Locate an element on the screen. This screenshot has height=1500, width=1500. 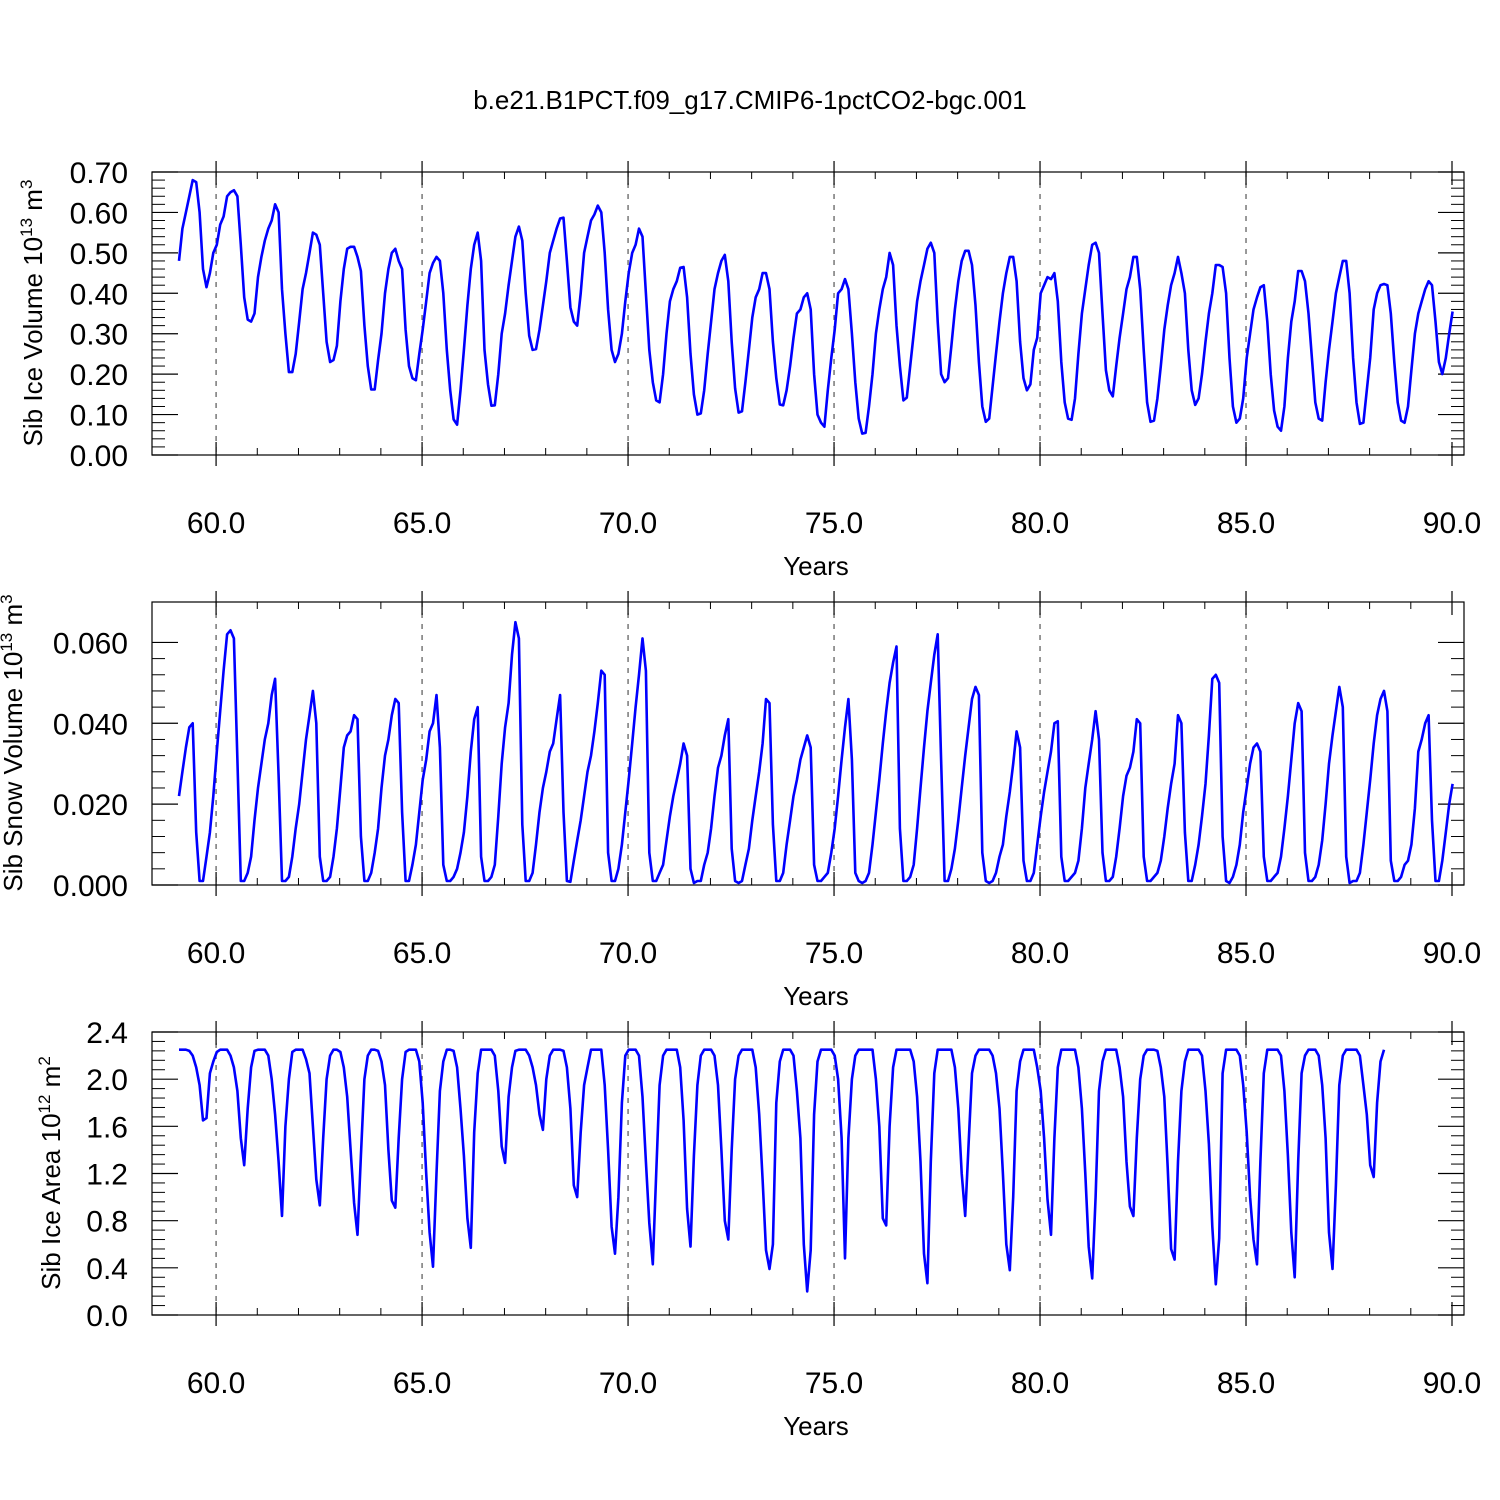
y-tick-label: 0.4 is located at coordinates (107, 1269).